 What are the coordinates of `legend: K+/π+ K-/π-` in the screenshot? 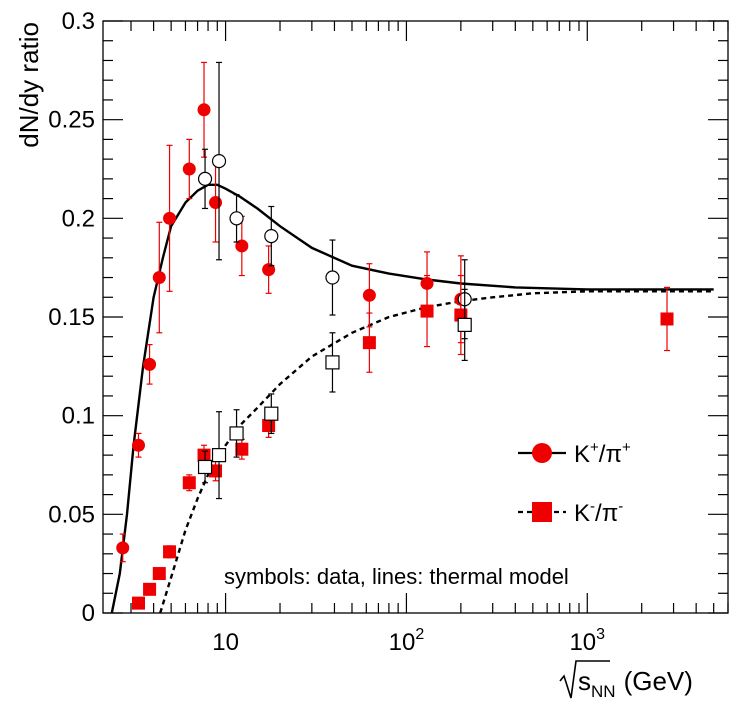 It's located at (574, 483).